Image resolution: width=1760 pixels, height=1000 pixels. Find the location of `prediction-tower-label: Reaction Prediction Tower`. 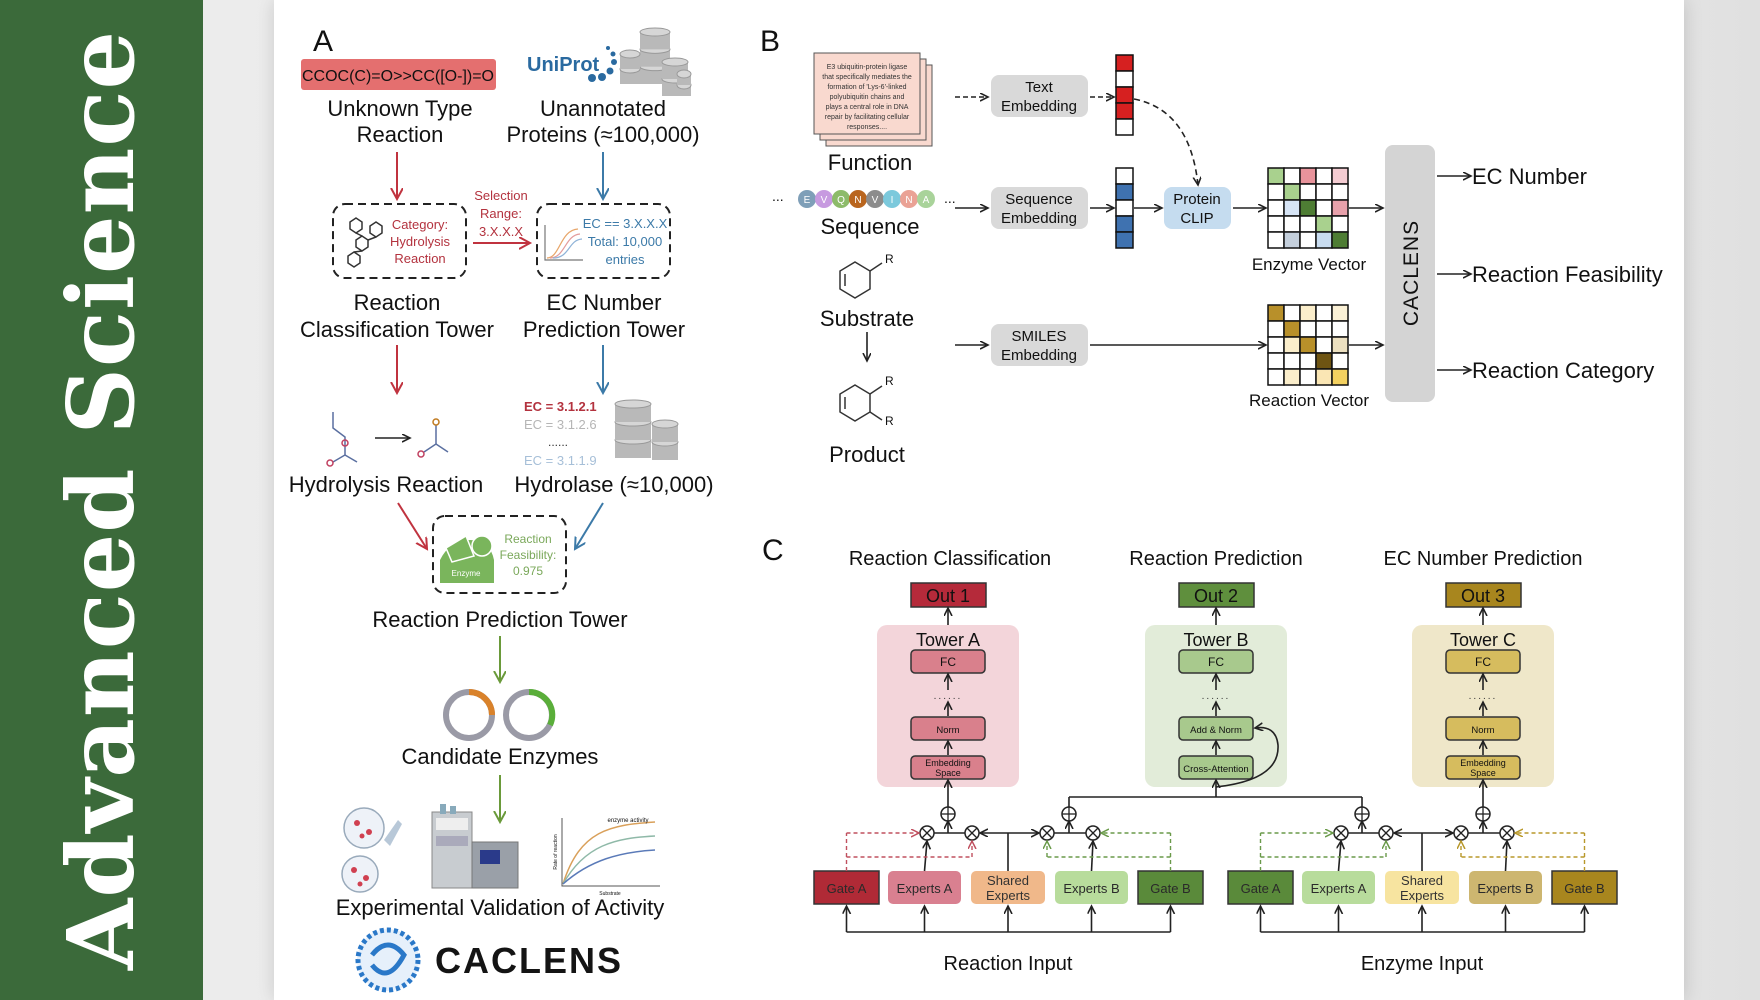

prediction-tower-label: Reaction Prediction Tower is located at coordinates (499, 619).